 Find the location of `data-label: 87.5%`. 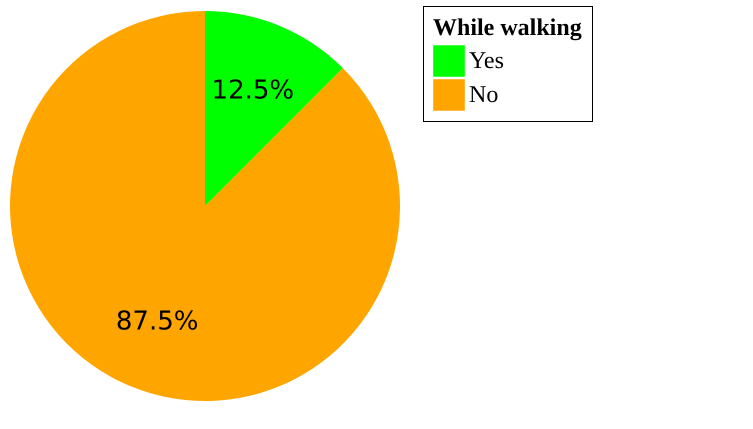

data-label: 87.5% is located at coordinates (157, 321).